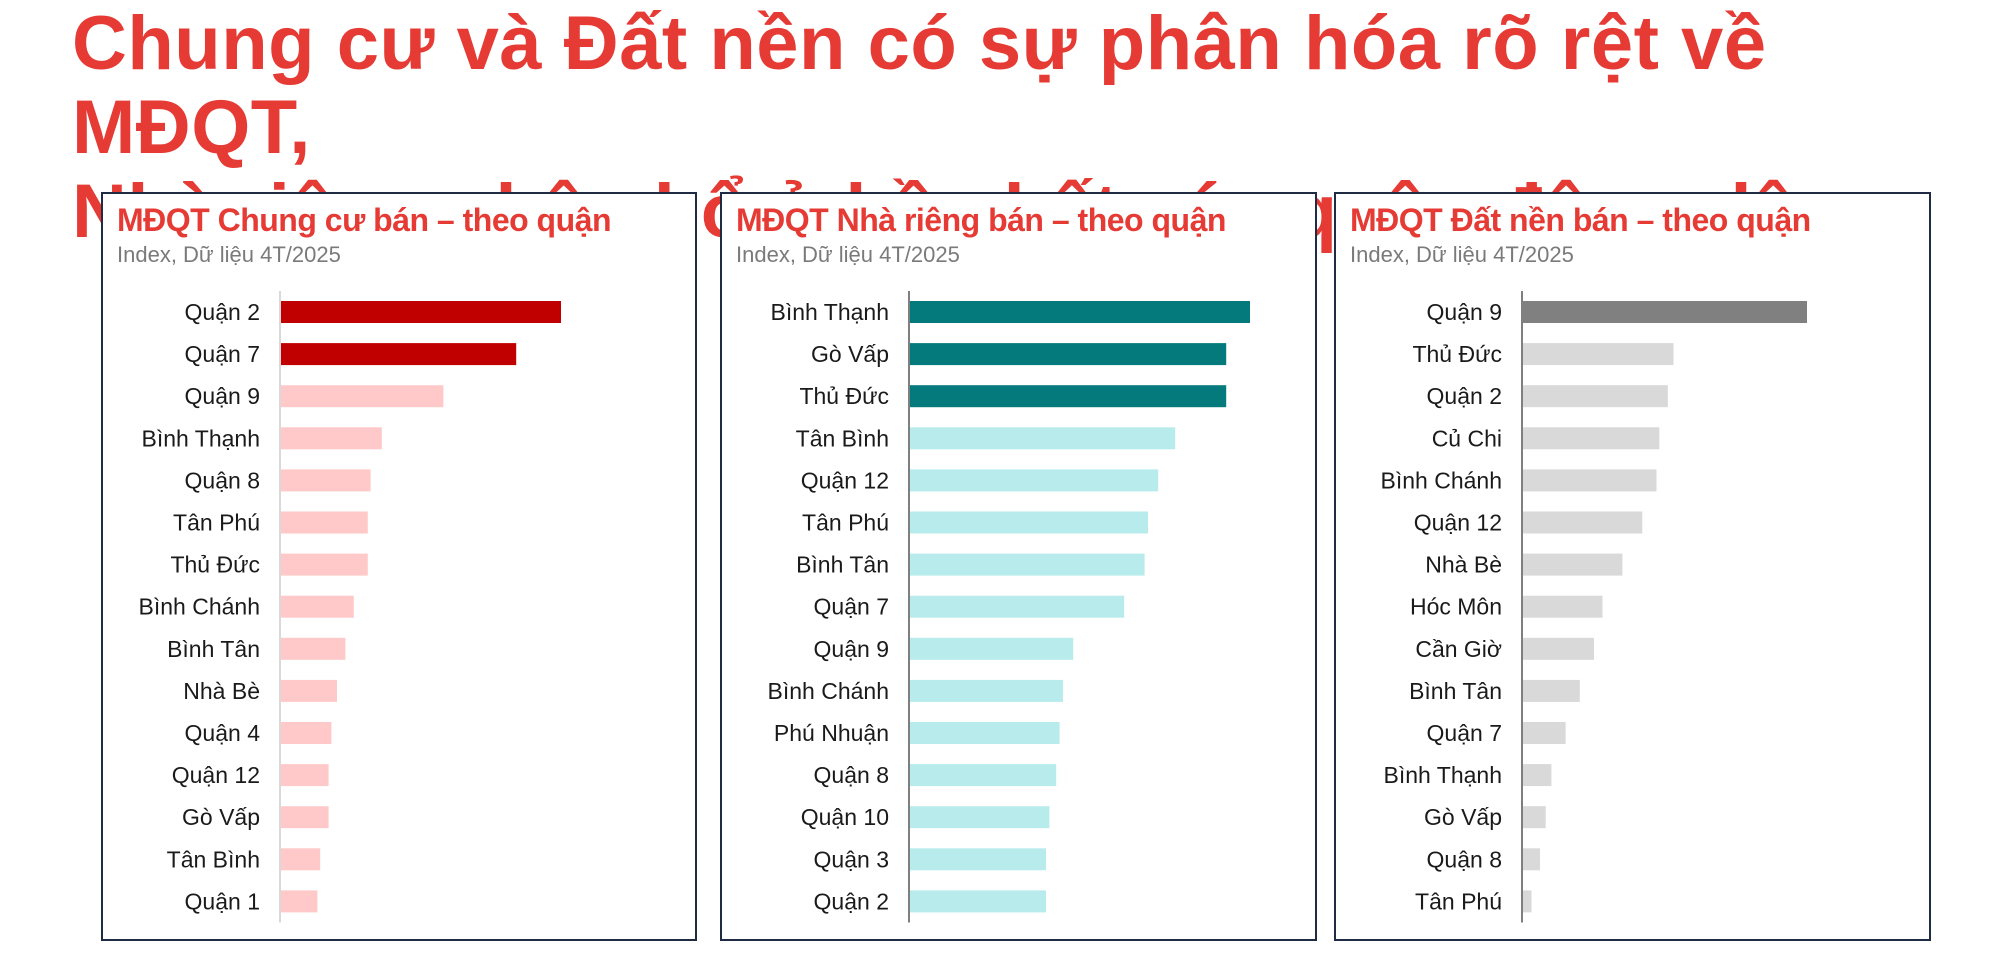  Describe the element at coordinates (222, 901) in the screenshot. I see `category-label: Quận 1` at that location.